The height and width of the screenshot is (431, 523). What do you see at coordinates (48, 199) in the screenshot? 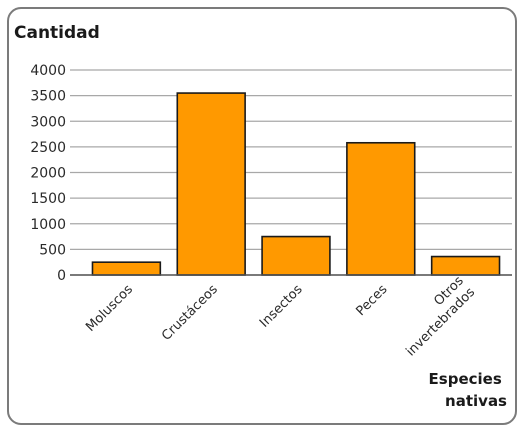
I see `y-tick-label: 1500` at bounding box center [48, 199].